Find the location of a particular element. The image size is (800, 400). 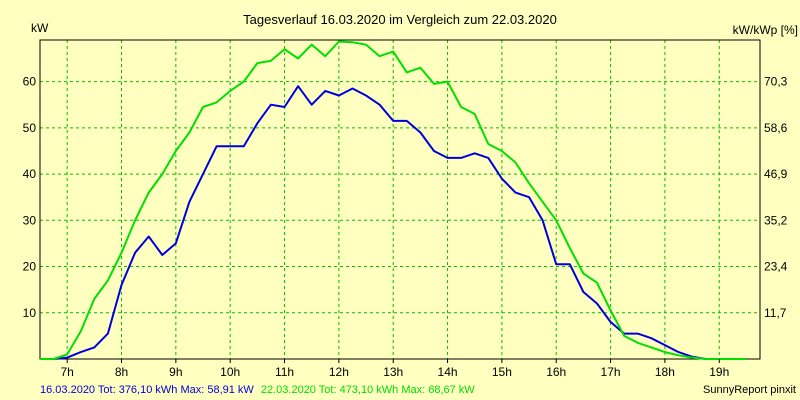

y-tick-label-right: 70,3 is located at coordinates (776, 82).